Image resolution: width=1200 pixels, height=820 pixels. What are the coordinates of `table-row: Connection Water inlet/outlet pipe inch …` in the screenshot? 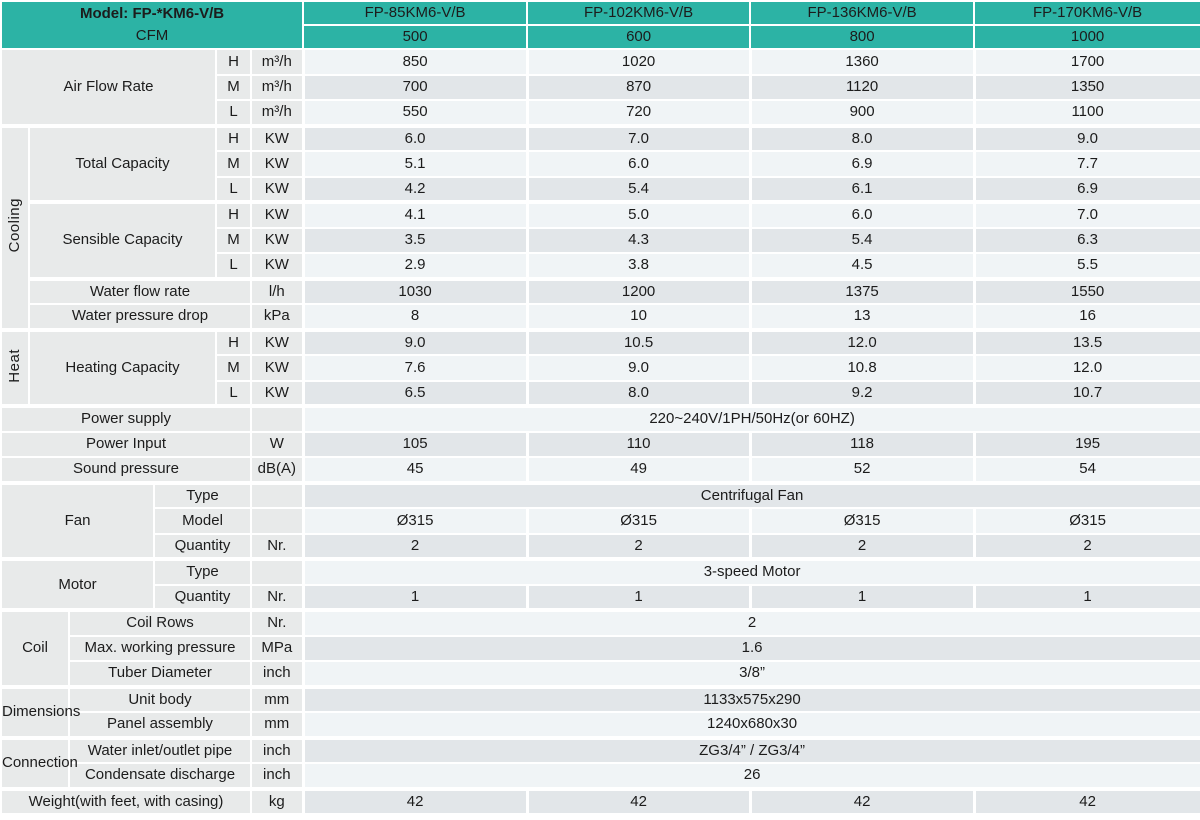 It's located at (600, 762).